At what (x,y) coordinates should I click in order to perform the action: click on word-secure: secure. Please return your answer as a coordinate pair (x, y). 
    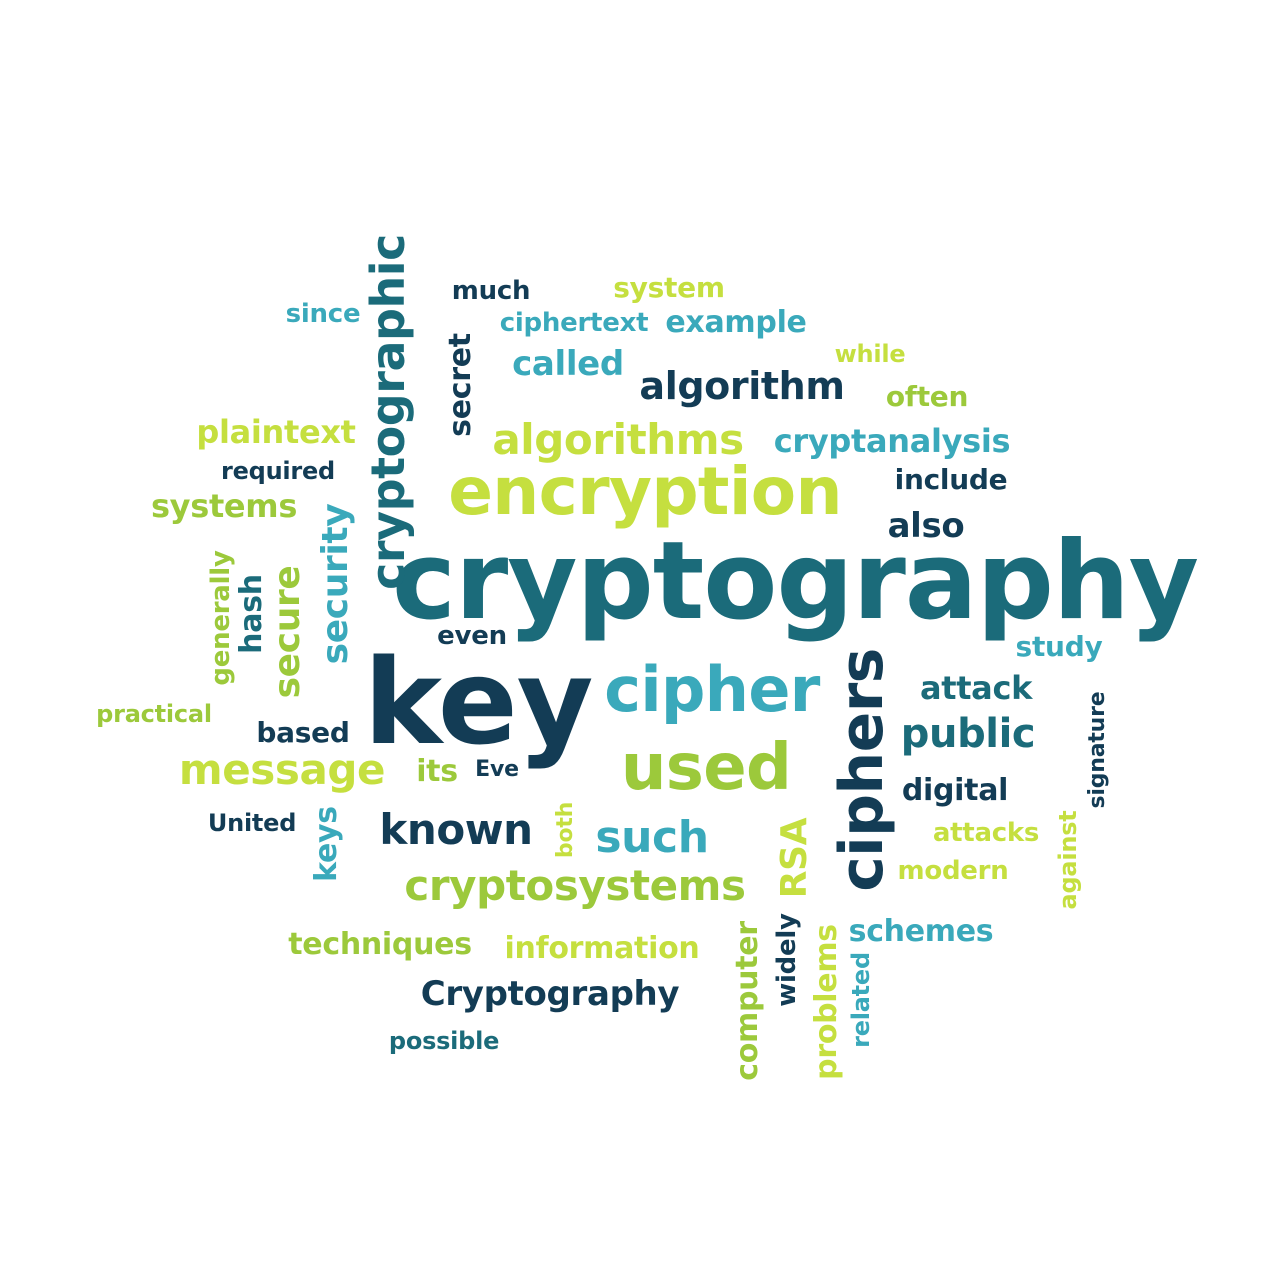
    Looking at the image, I should click on (287, 632).